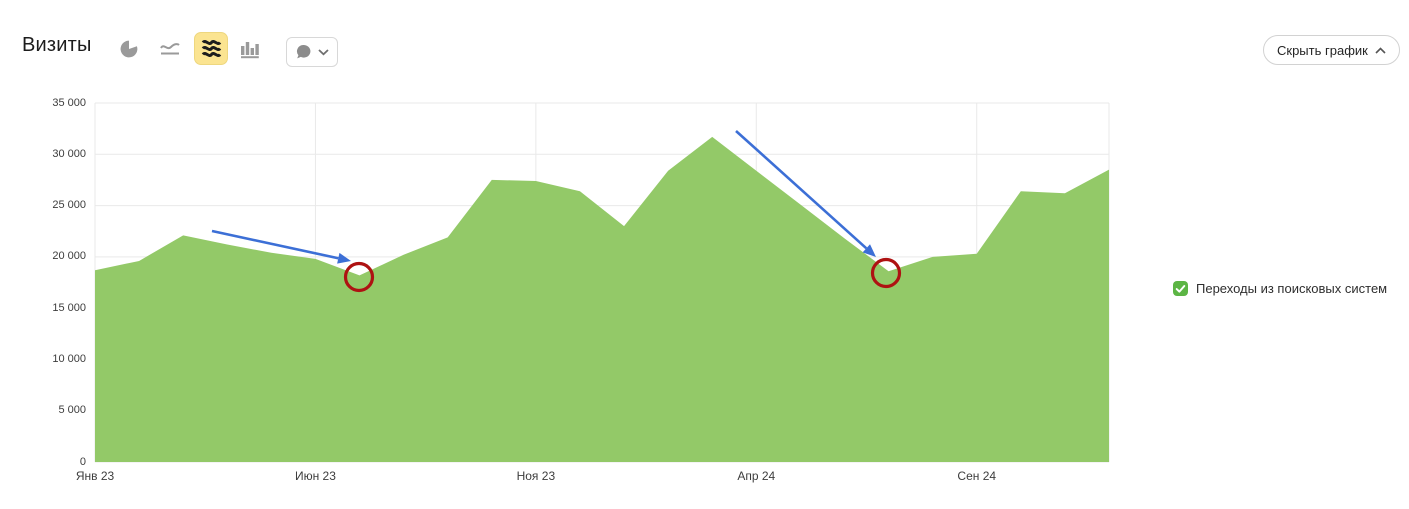  I want to click on line-chart-icon, so click(170, 49).